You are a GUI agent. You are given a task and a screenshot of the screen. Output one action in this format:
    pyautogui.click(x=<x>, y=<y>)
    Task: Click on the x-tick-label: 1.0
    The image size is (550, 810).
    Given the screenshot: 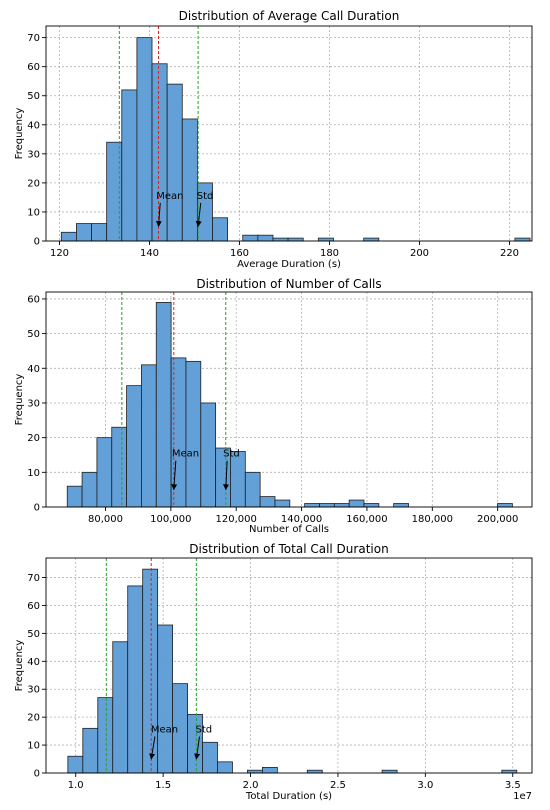 What is the action you would take?
    pyautogui.click(x=76, y=785)
    